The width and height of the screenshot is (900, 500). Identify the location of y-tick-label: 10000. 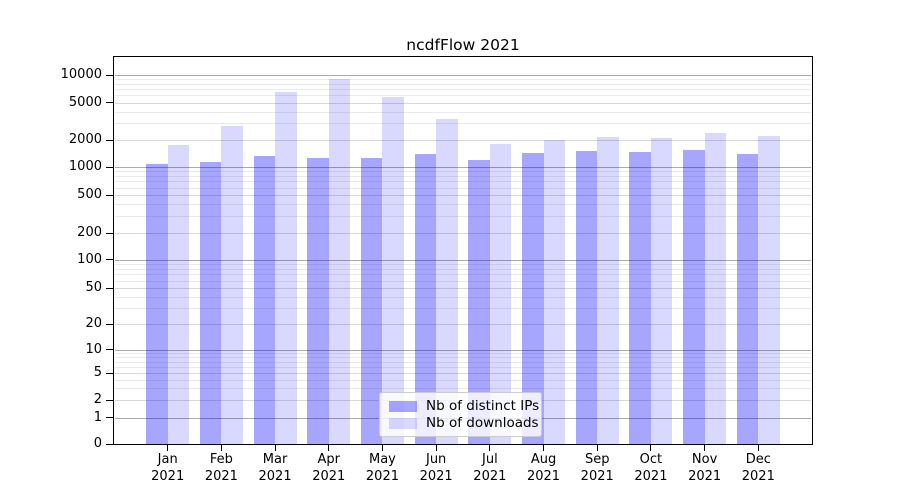
(81, 74).